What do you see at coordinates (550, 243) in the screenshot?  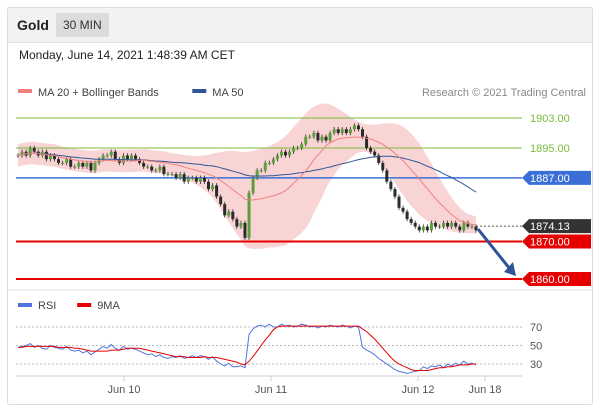 I see `level-label-3: 1870.00` at bounding box center [550, 243].